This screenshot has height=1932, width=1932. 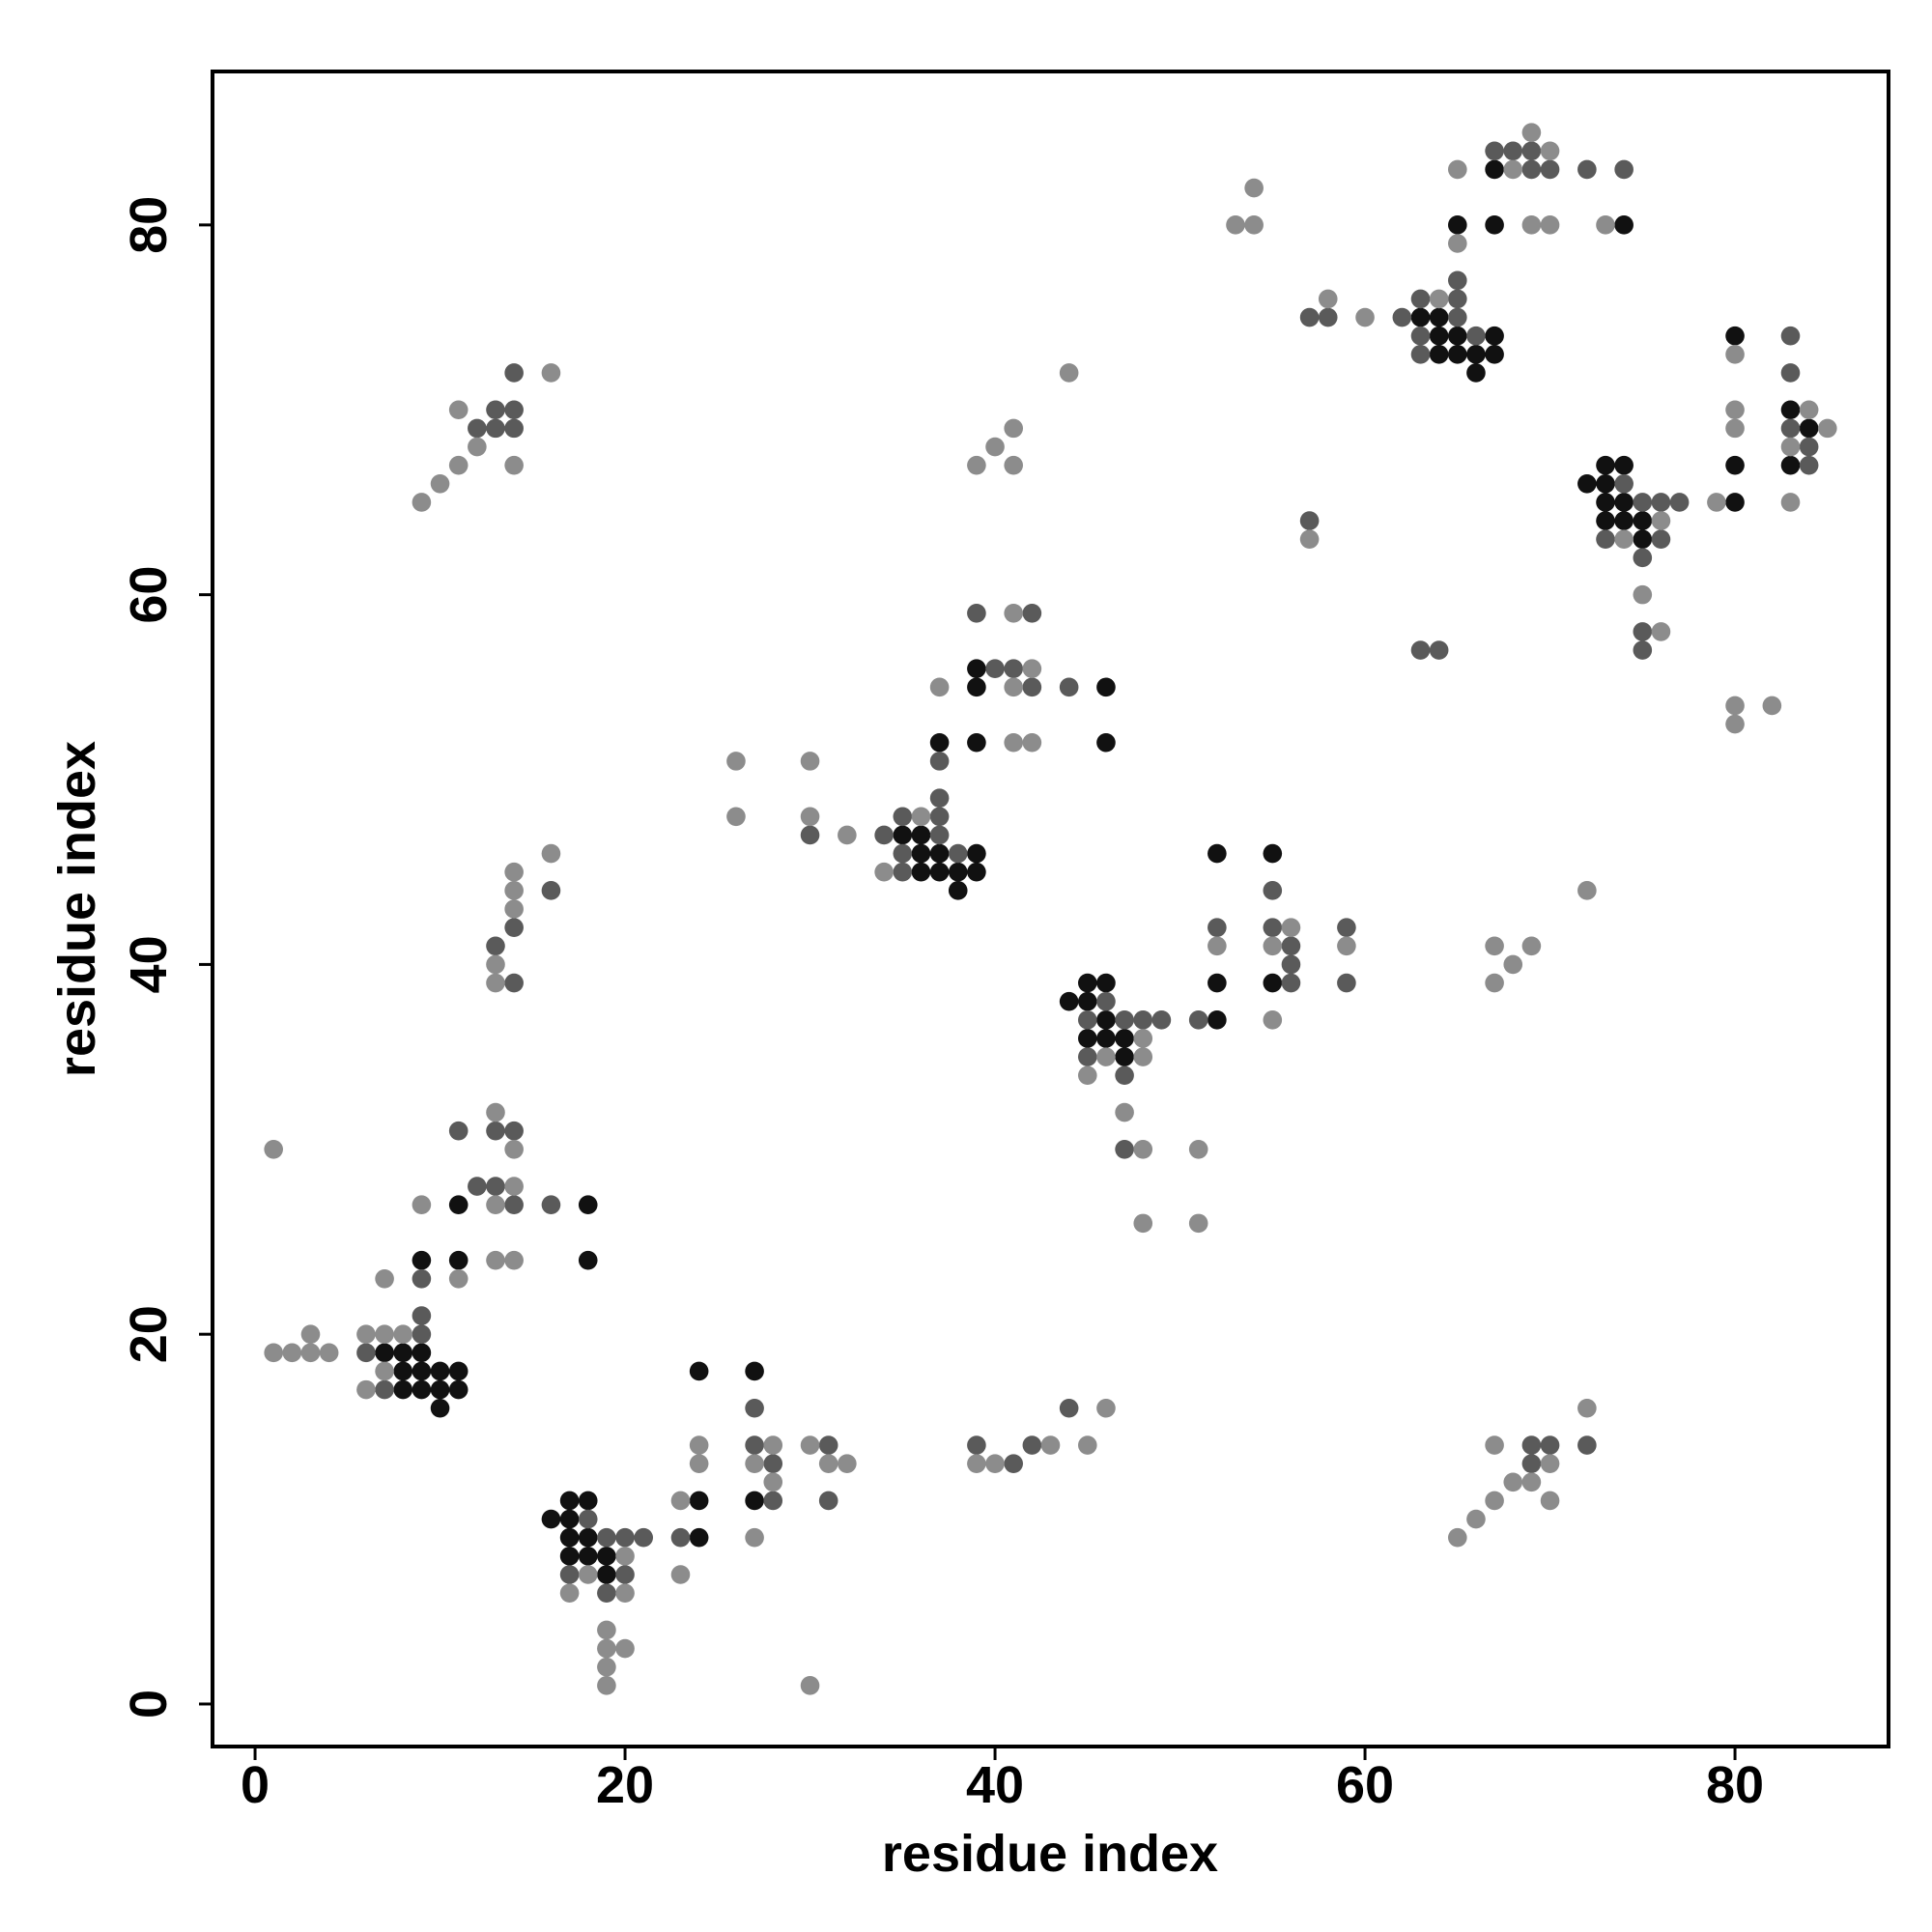 What do you see at coordinates (149, 595) in the screenshot?
I see `y-tick-label: 60` at bounding box center [149, 595].